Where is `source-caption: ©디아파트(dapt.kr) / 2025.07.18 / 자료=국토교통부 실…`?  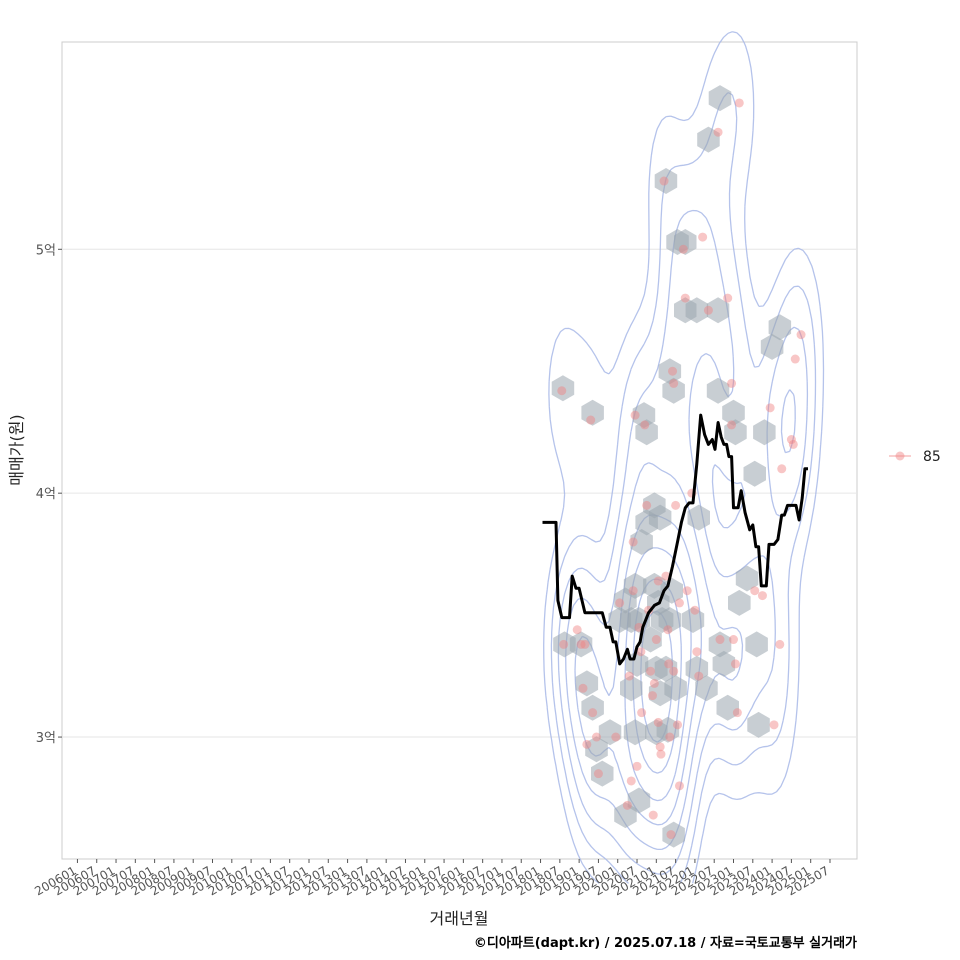 source-caption: ©디아파트(dapt.kr) / 2025.07.18 / 자료=국토교통부 실… is located at coordinates (665, 943).